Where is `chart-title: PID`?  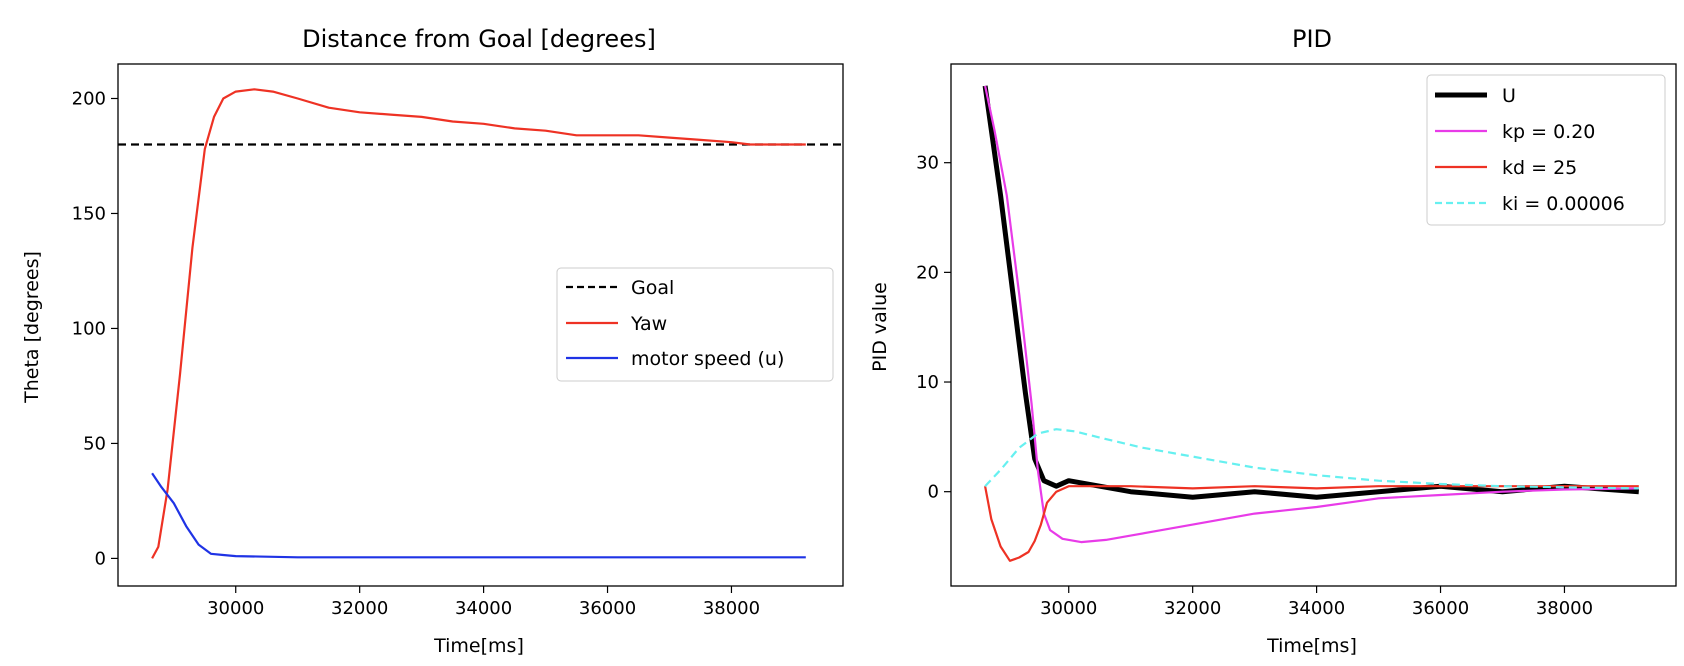 chart-title: PID is located at coordinates (1312, 39).